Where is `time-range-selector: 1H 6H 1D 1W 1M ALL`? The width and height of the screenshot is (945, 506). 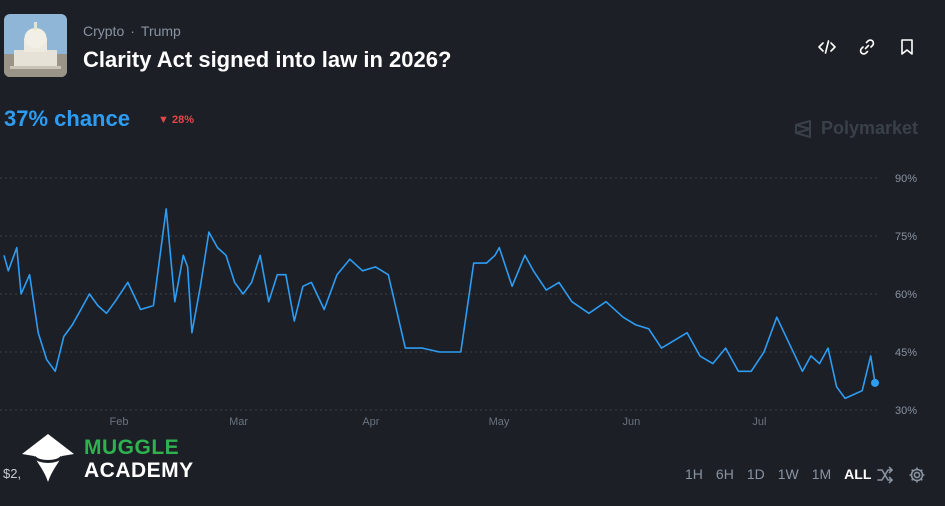
time-range-selector: 1H 6H 1D 1W 1M ALL is located at coordinates (778, 474).